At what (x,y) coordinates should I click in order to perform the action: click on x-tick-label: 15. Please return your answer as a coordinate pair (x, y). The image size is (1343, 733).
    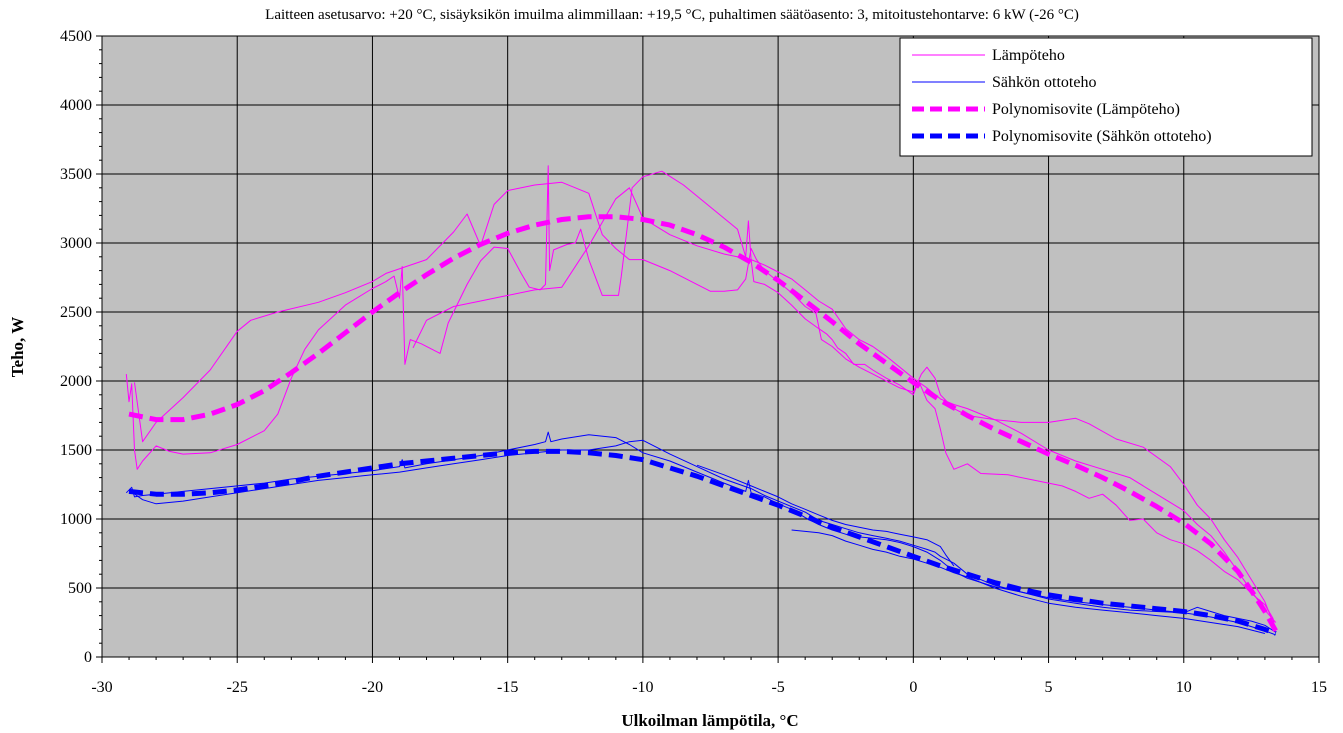
    Looking at the image, I should click on (1319, 687).